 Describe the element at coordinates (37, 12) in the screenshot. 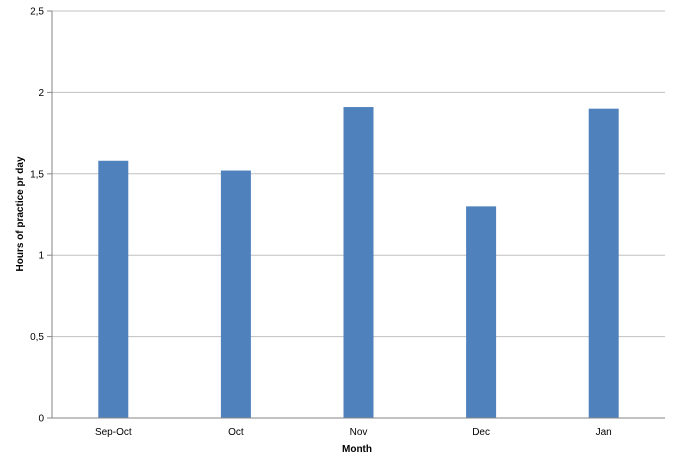

I see `y-tick-label: 2,5` at that location.